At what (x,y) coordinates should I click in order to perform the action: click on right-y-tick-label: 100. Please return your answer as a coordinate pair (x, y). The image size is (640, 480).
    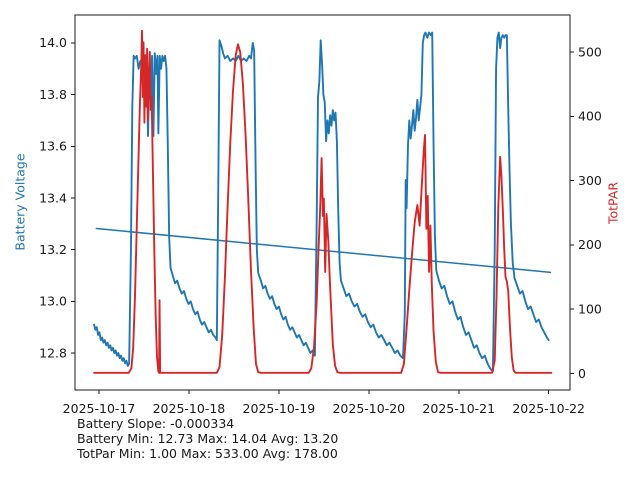
    Looking at the image, I should click on (590, 308).